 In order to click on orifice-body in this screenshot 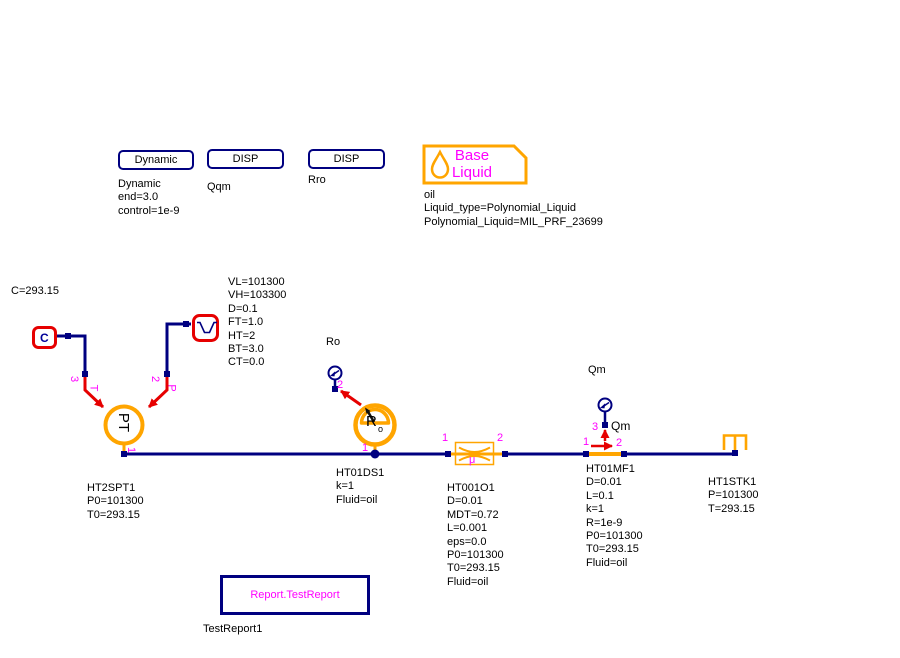, I will do `click(474, 453)`.